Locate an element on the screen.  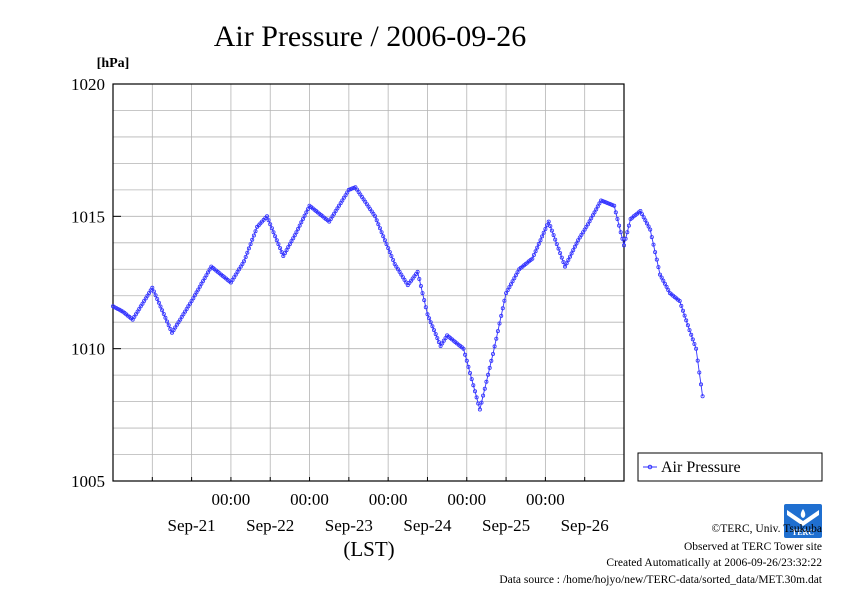
y-tick-label: 1010 is located at coordinates (88, 349).